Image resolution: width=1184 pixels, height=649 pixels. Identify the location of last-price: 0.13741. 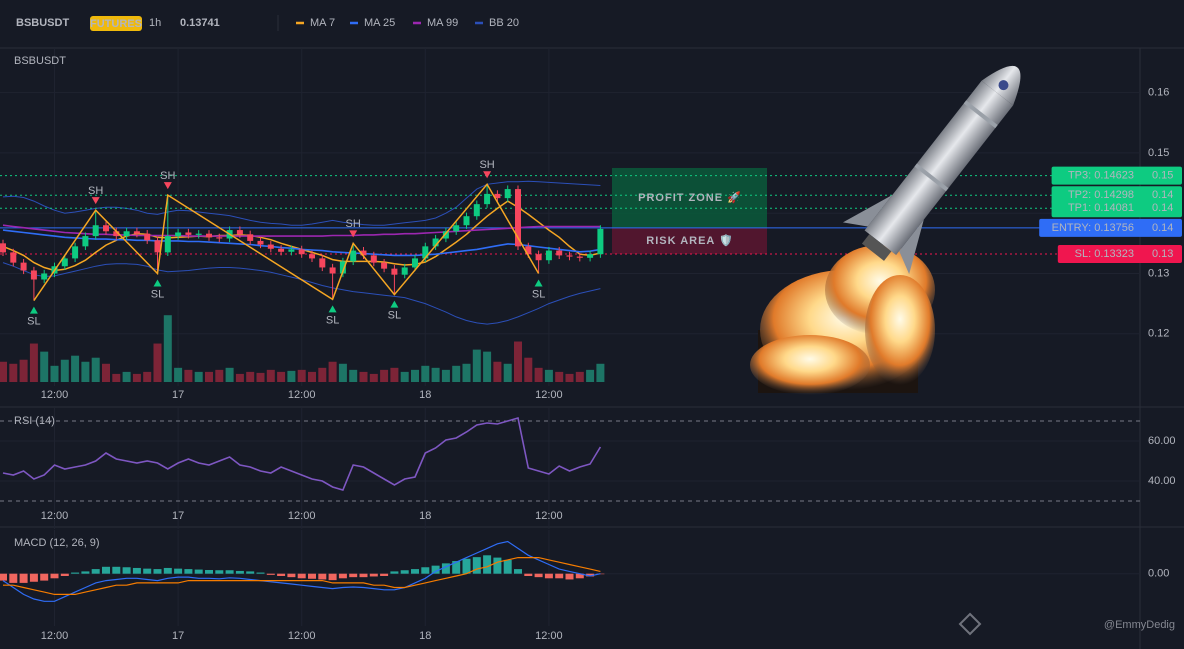
(200, 23).